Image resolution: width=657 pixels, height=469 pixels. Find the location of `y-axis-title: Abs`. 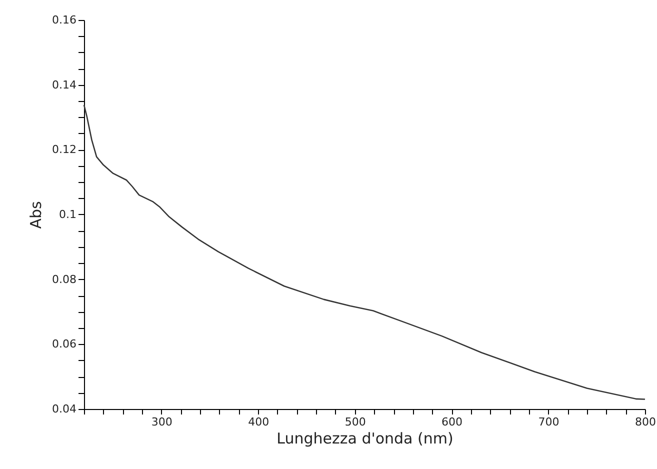

y-axis-title: Abs is located at coordinates (36, 215).